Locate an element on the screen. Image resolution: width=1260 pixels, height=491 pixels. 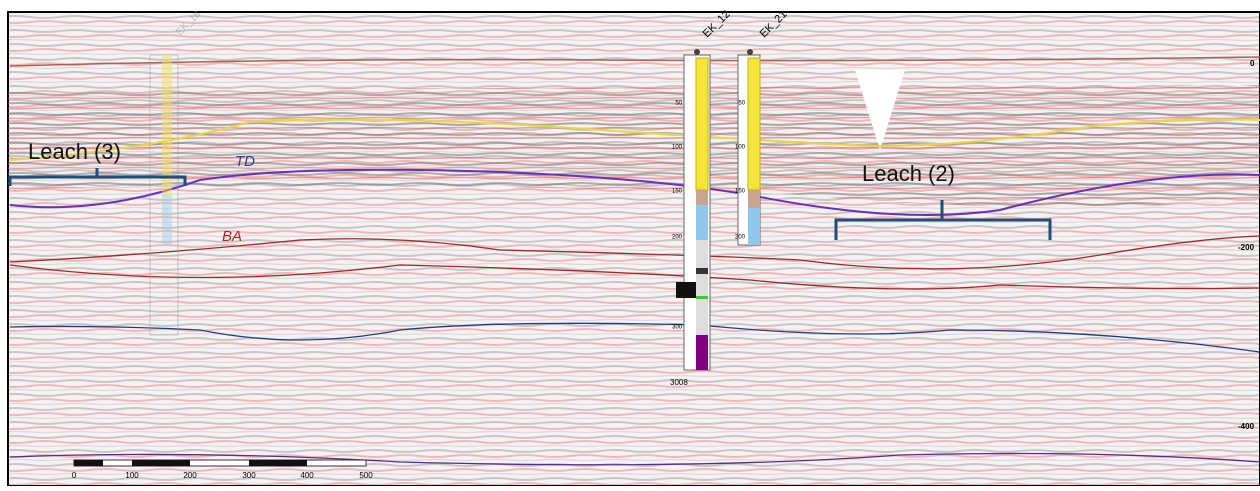
scale-bar: 0 100 200 300 400 500 is located at coordinates (222, 469).